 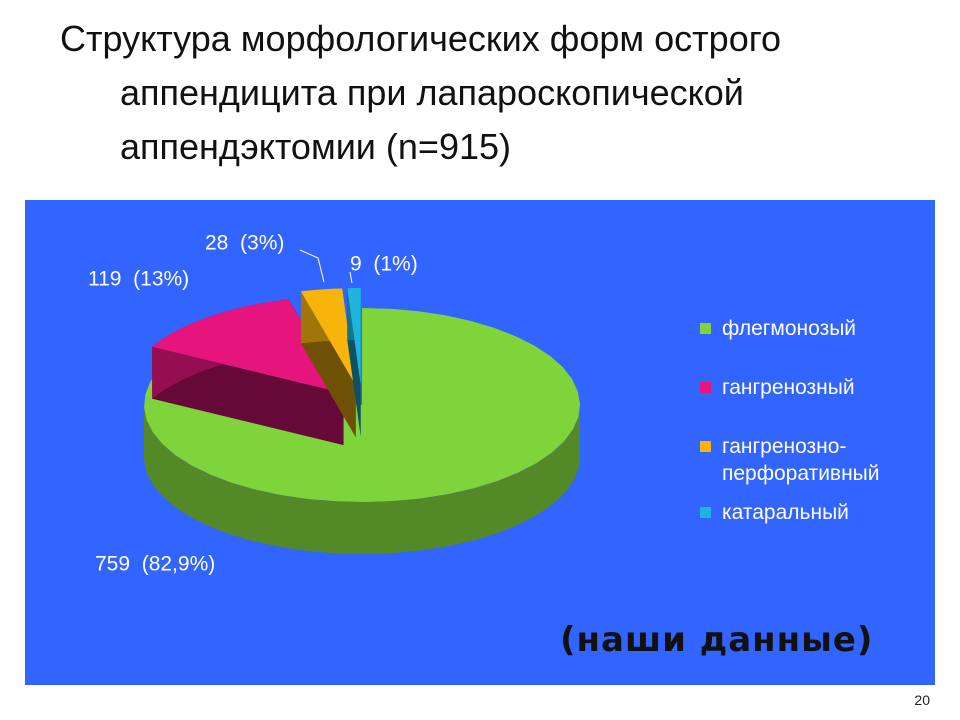 I want to click on legend-item: катаральный, so click(x=800, y=512).